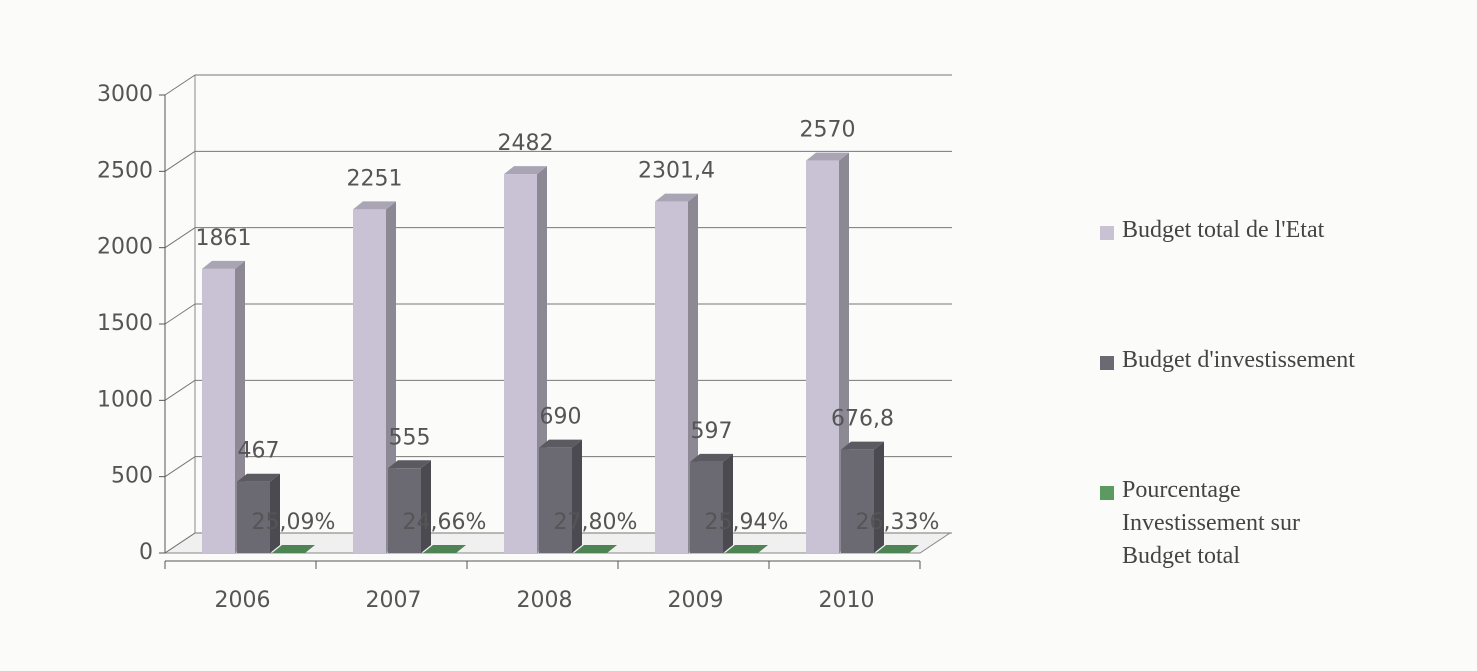  Describe the element at coordinates (125, 170) in the screenshot. I see `y-tick-label: 2500` at that location.